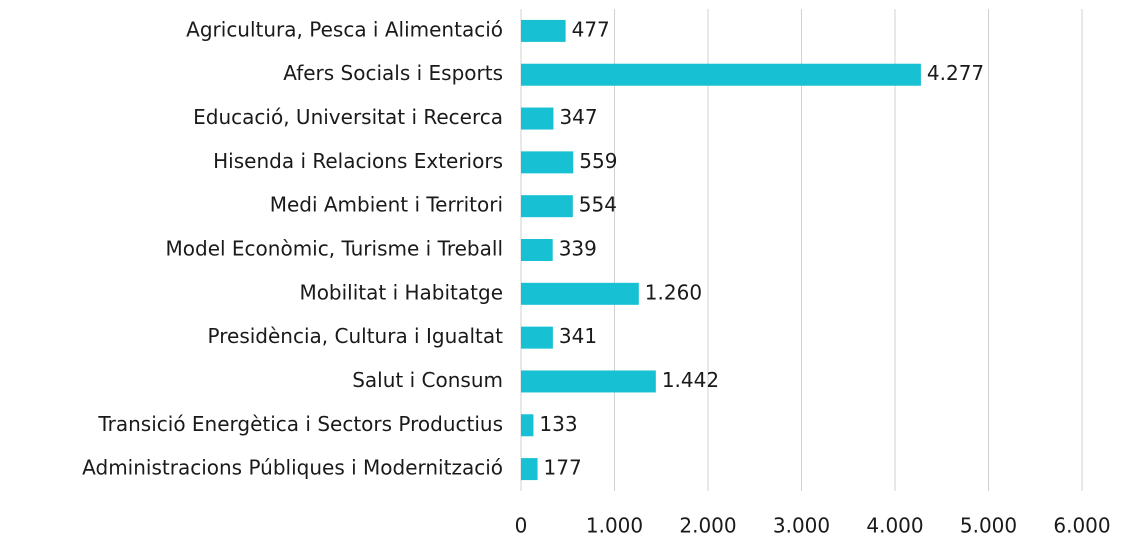  Describe the element at coordinates (356, 336) in the screenshot. I see `y-tick-label: Presidència, Cultura i Igualtat` at that location.